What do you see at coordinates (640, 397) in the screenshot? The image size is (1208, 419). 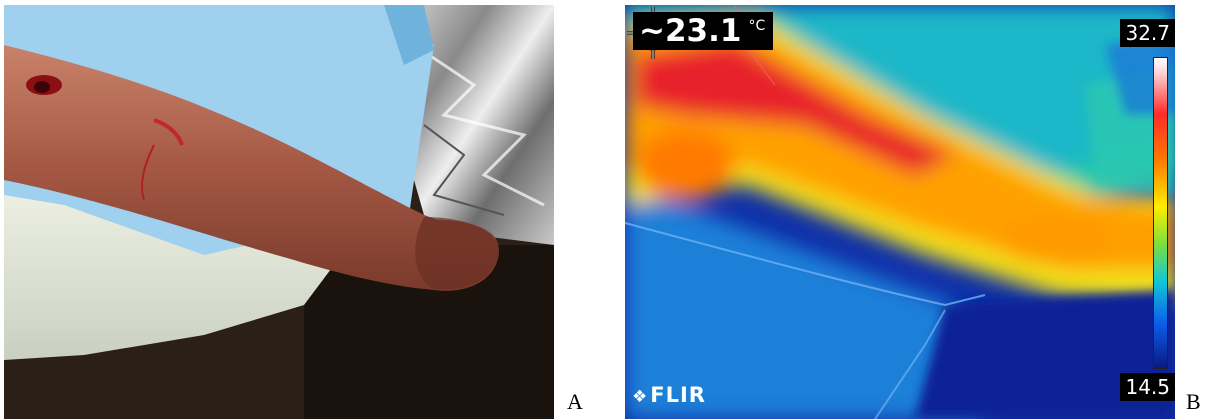 I see `flir-logo-icon: ❖` at bounding box center [640, 397].